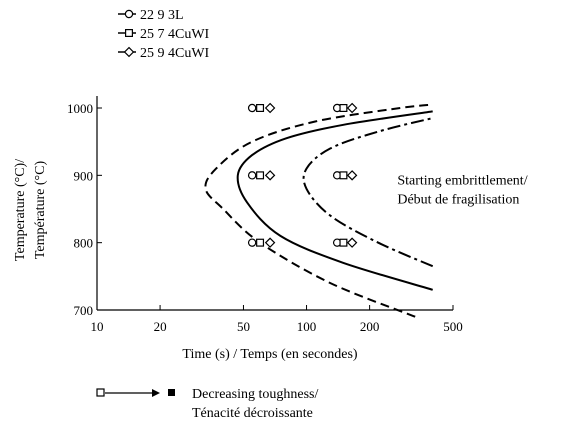  What do you see at coordinates (162, 15) in the screenshot?
I see `legend-label: 22 9 3L` at bounding box center [162, 15].